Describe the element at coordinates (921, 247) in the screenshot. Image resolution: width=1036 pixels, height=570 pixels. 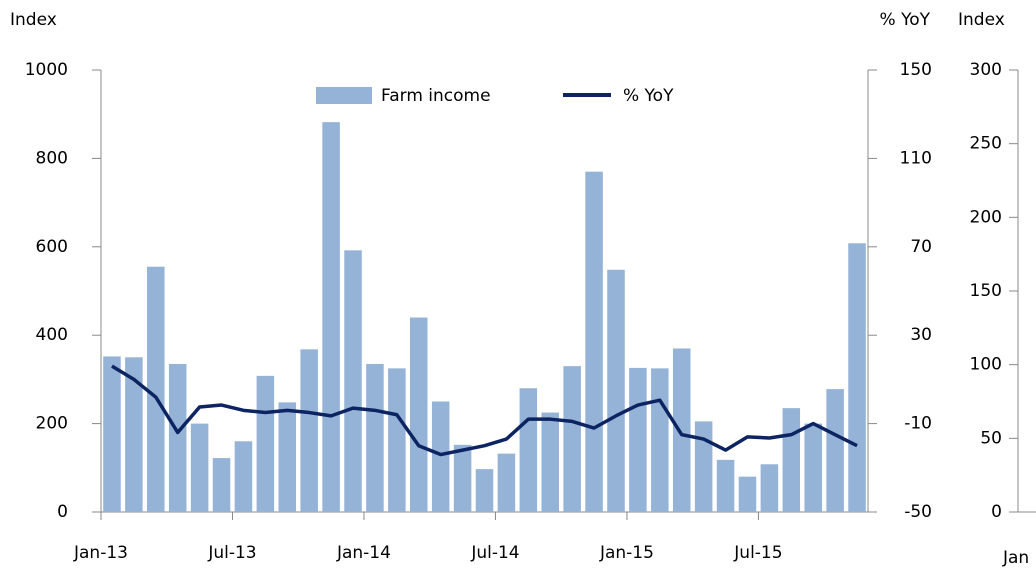
I see `y2-tick-label: 70` at that location.